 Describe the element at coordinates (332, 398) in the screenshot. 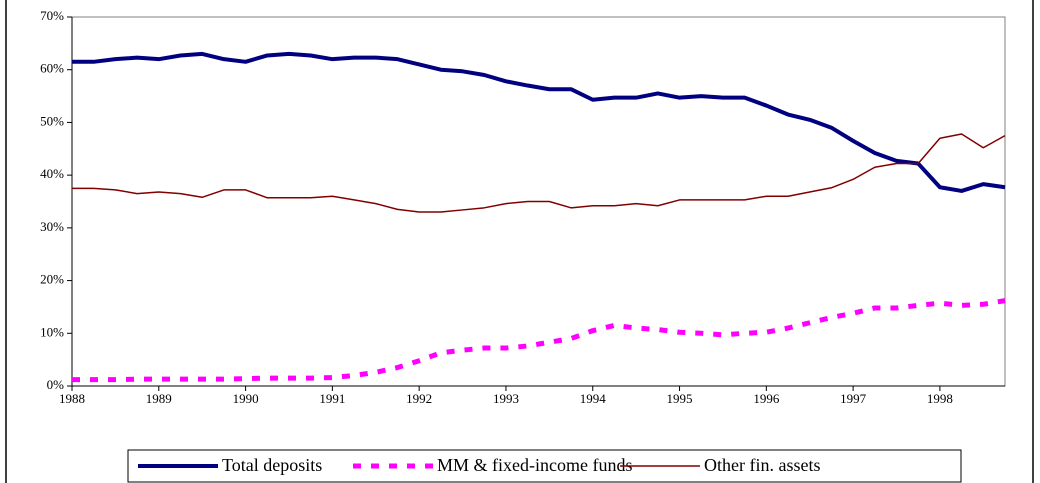

I see `x-tick-label: 1991` at that location.